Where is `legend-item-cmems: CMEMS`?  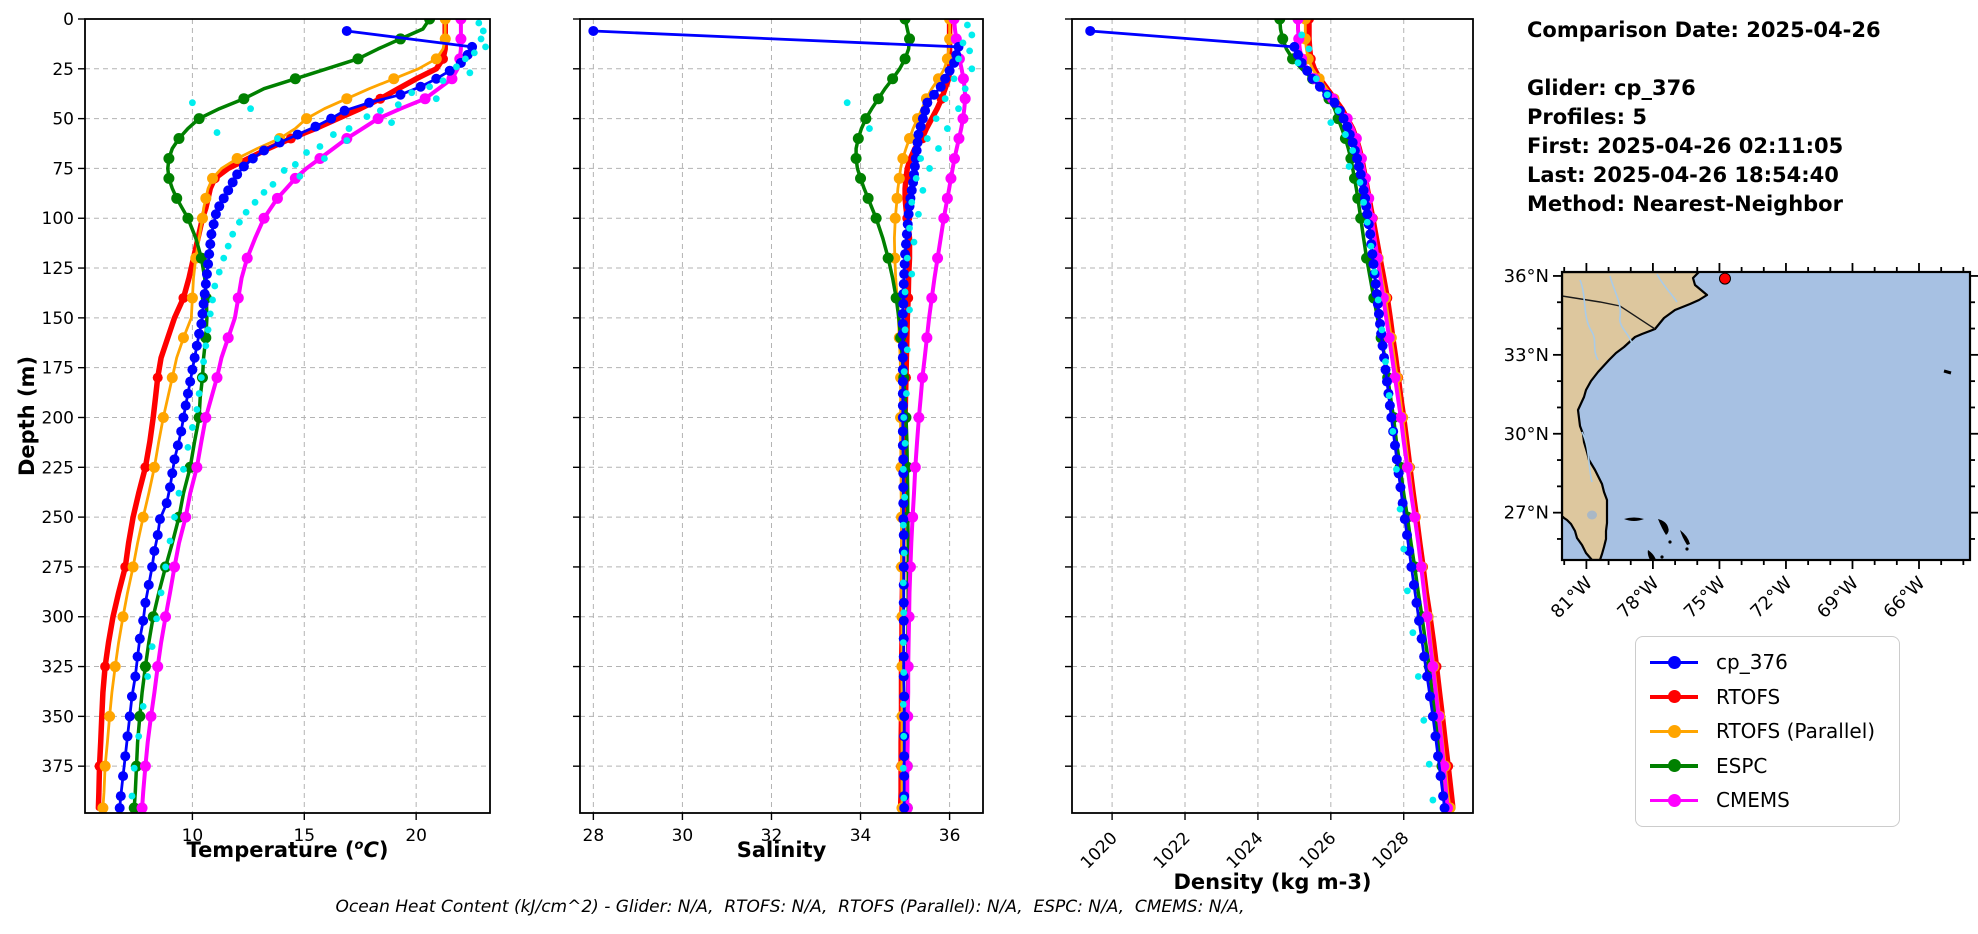 legend-item-cmems: CMEMS is located at coordinates (1767, 800).